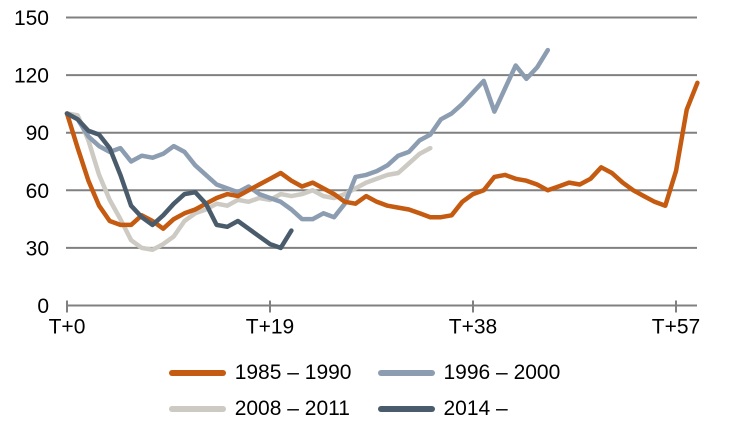 Image resolution: width=729 pixels, height=438 pixels. What do you see at coordinates (293, 372) in the screenshot?
I see `legend-label: 1985 – 1990` at bounding box center [293, 372].